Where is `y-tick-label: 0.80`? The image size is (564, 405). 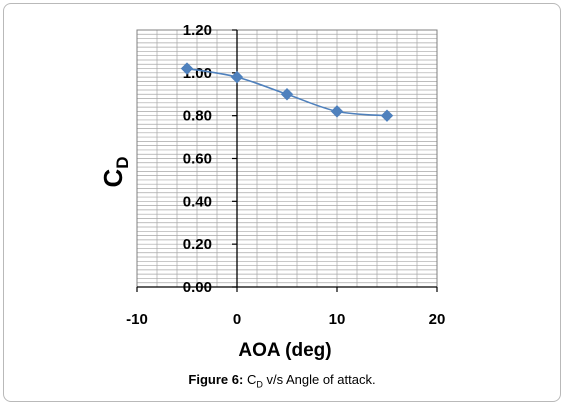 y-tick-label: 0.80 is located at coordinates (197, 116).